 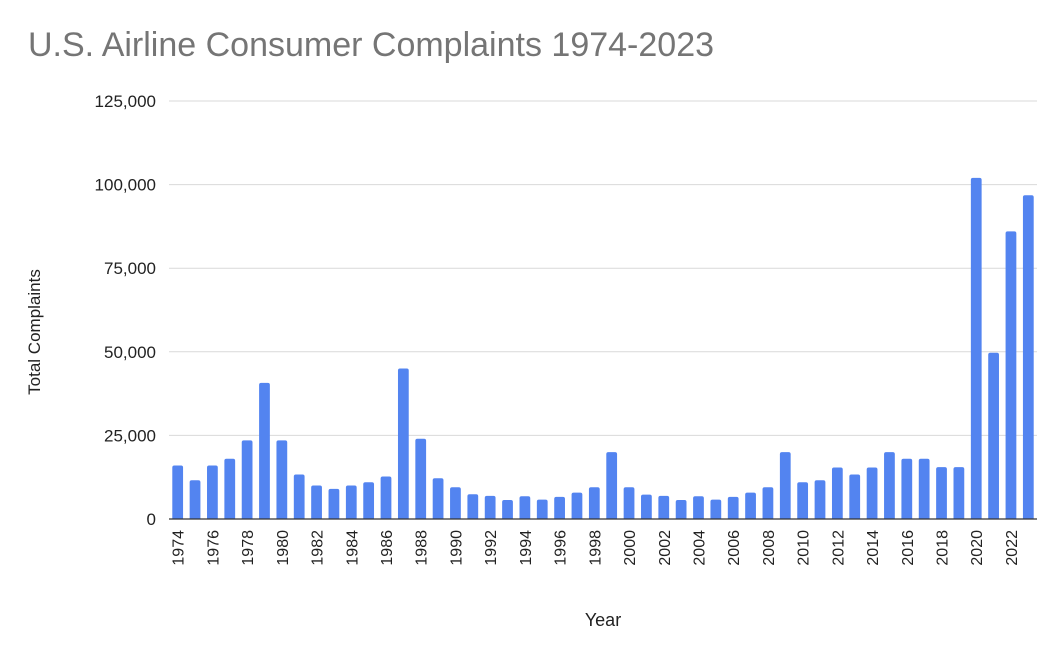 I want to click on bar-1974, so click(x=178, y=492).